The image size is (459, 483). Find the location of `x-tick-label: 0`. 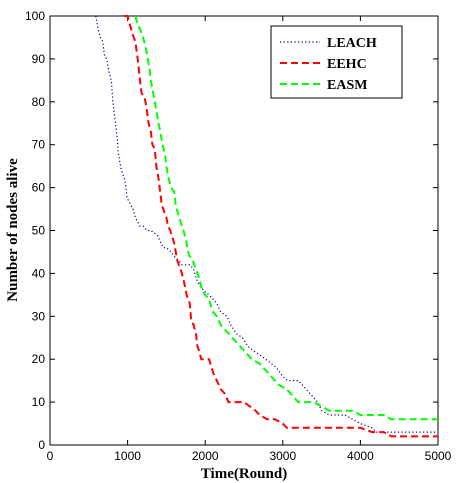

x-tick-label: 0 is located at coordinates (50, 456).